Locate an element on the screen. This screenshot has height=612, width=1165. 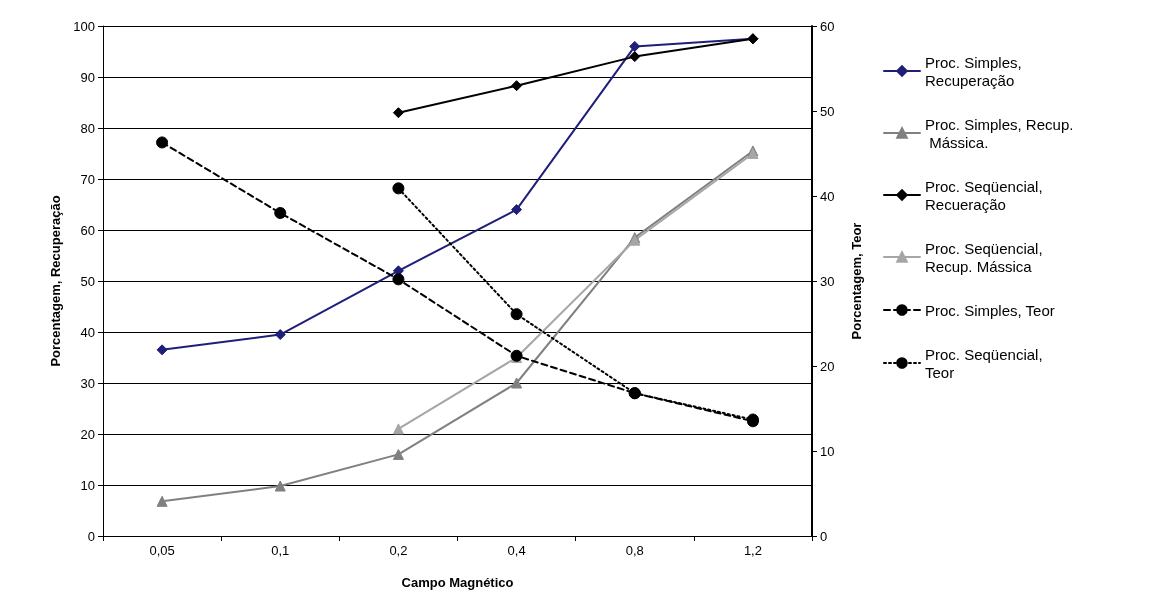
y-axis-title: Porcentagem, Recuperação is located at coordinates (56, 281).